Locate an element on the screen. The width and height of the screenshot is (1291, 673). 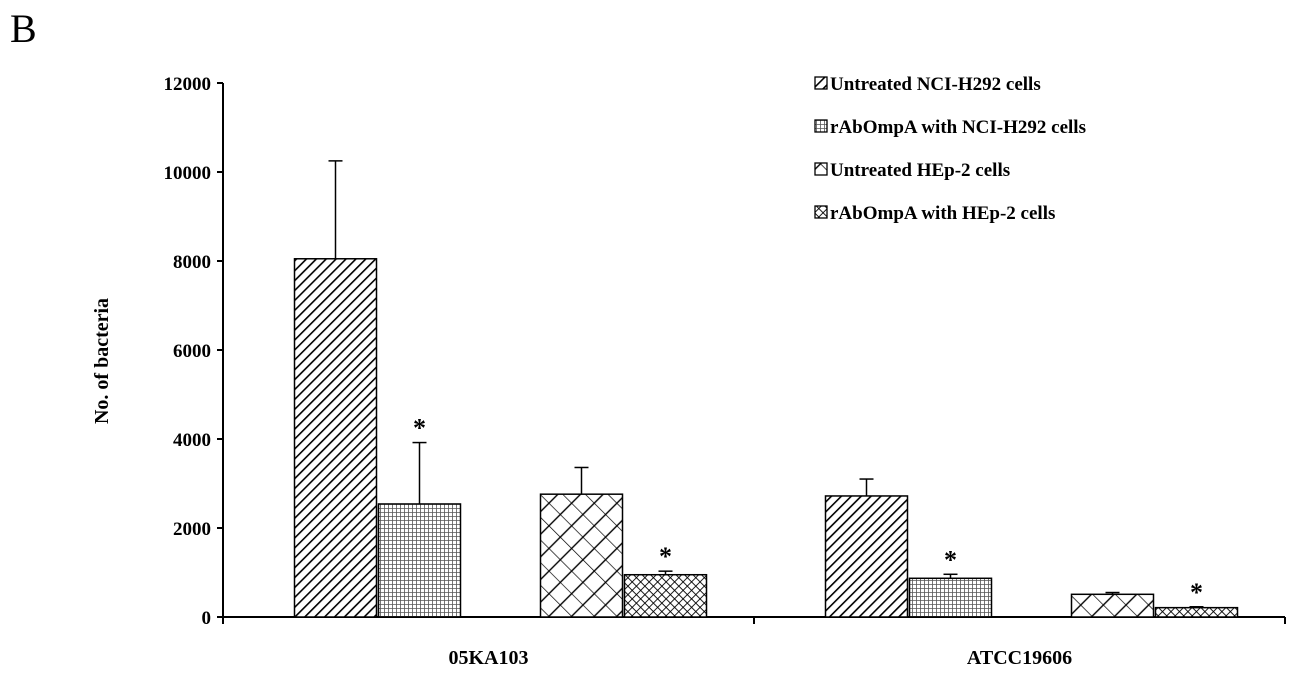
y-axis-title: No. of bacteria is located at coordinates (102, 361).